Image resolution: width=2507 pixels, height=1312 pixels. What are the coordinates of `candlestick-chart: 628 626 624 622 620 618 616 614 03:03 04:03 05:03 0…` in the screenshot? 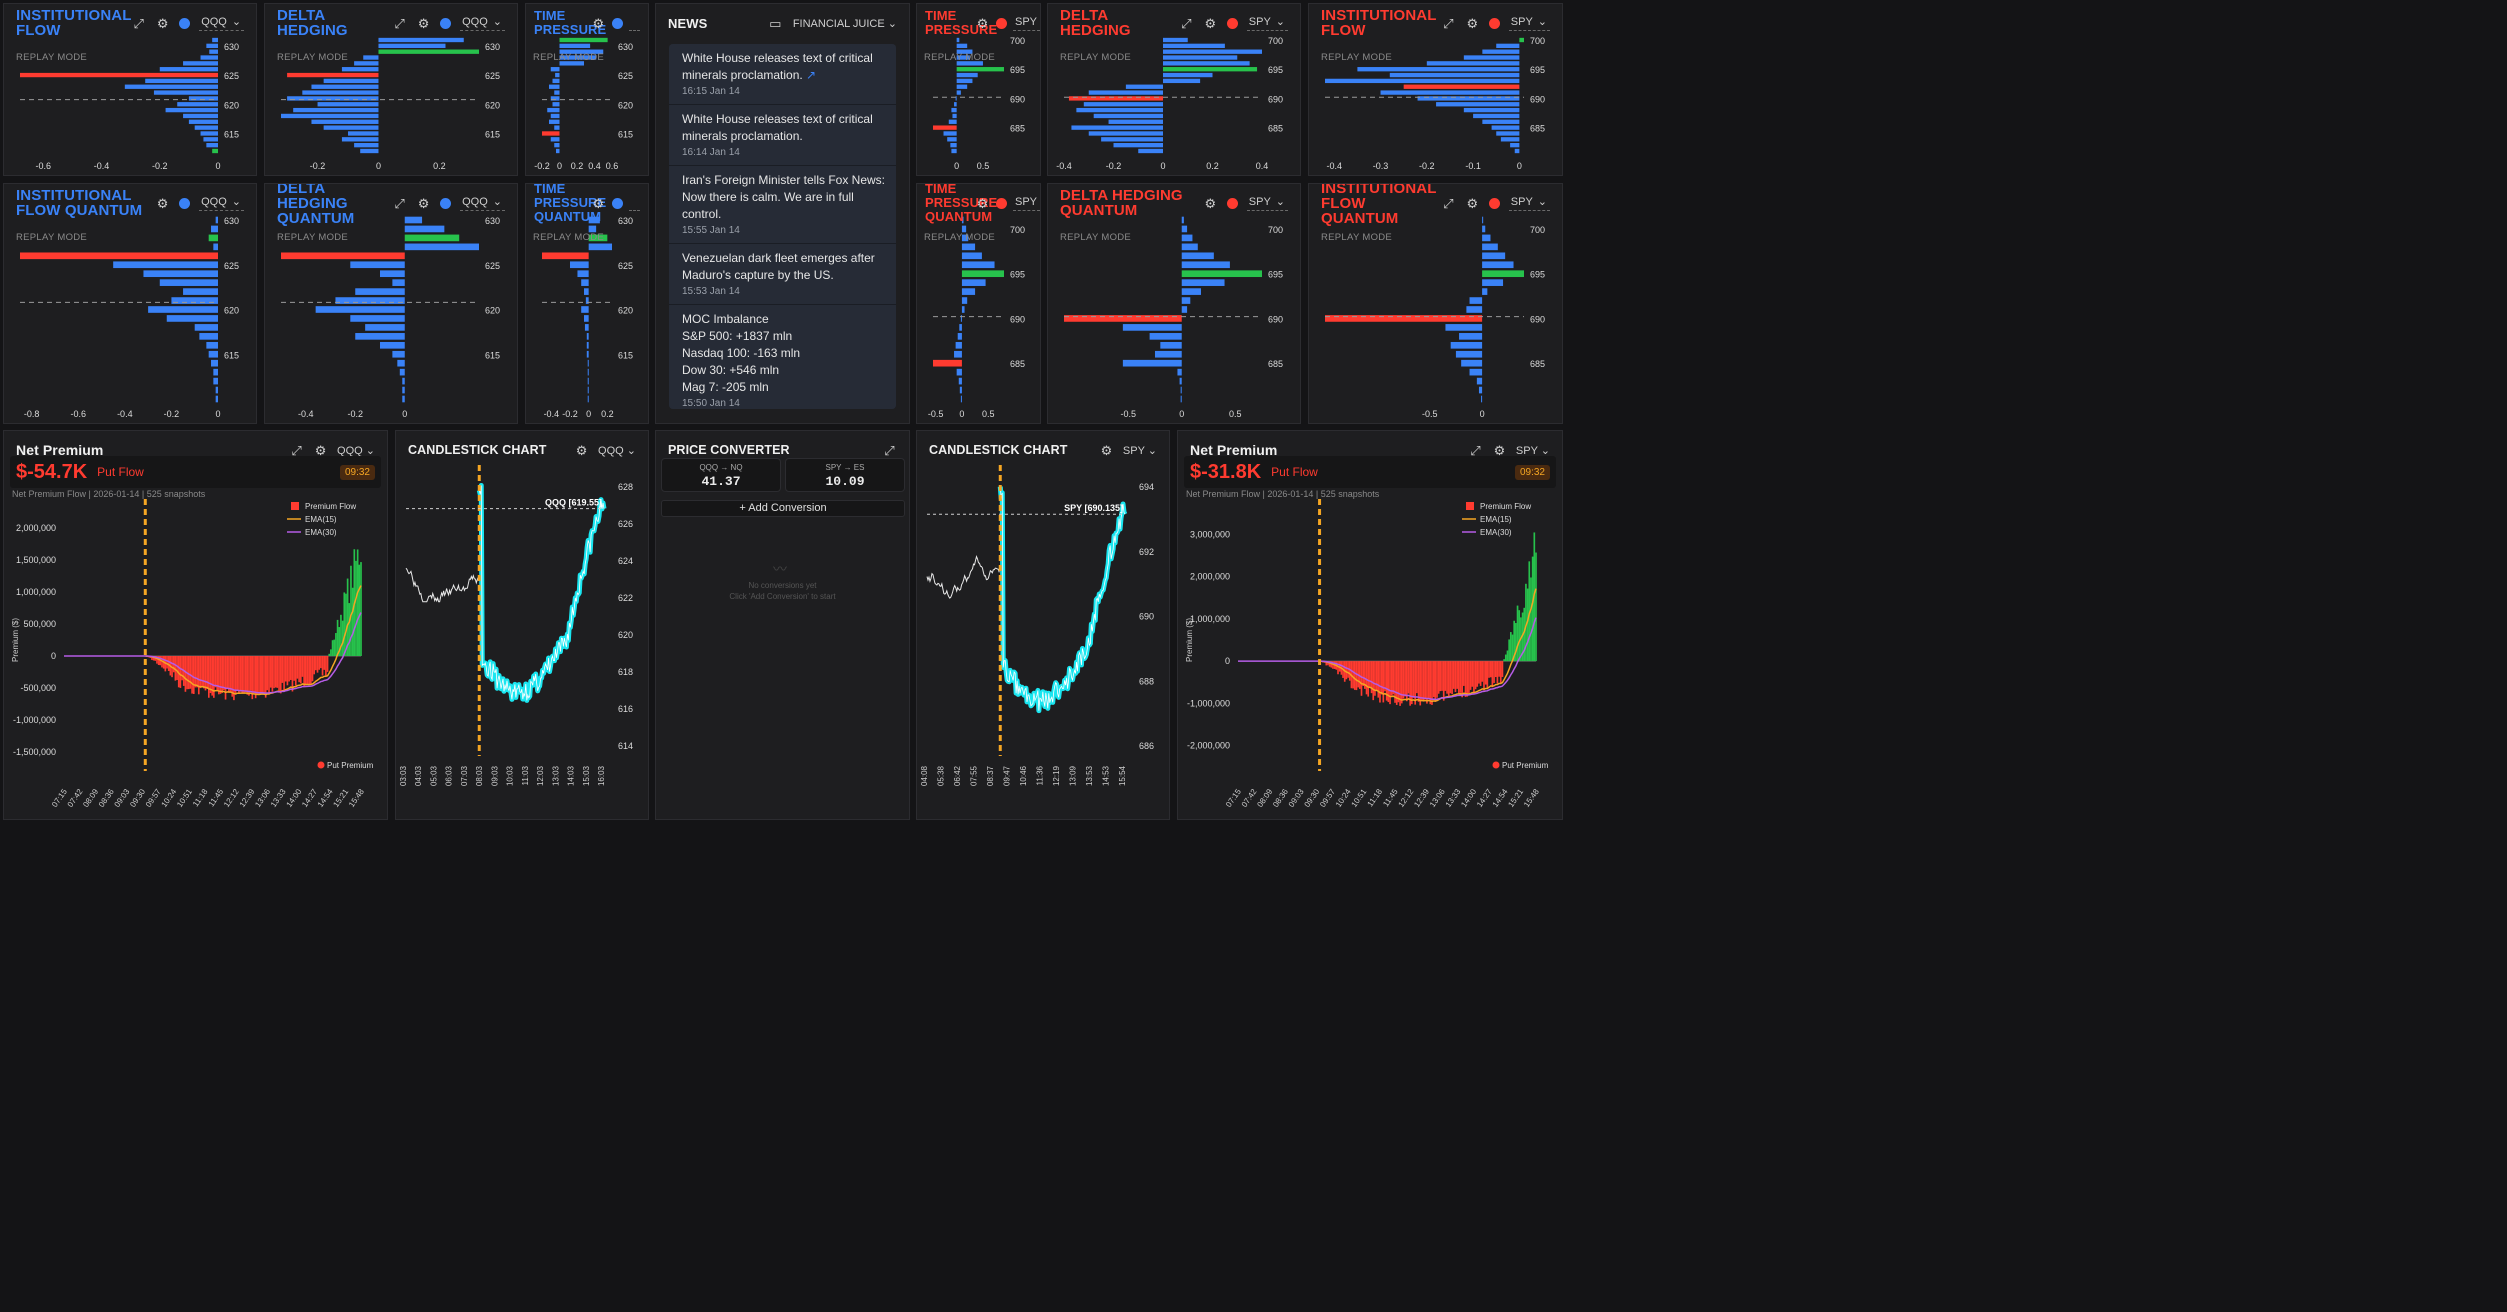 It's located at (522, 625).